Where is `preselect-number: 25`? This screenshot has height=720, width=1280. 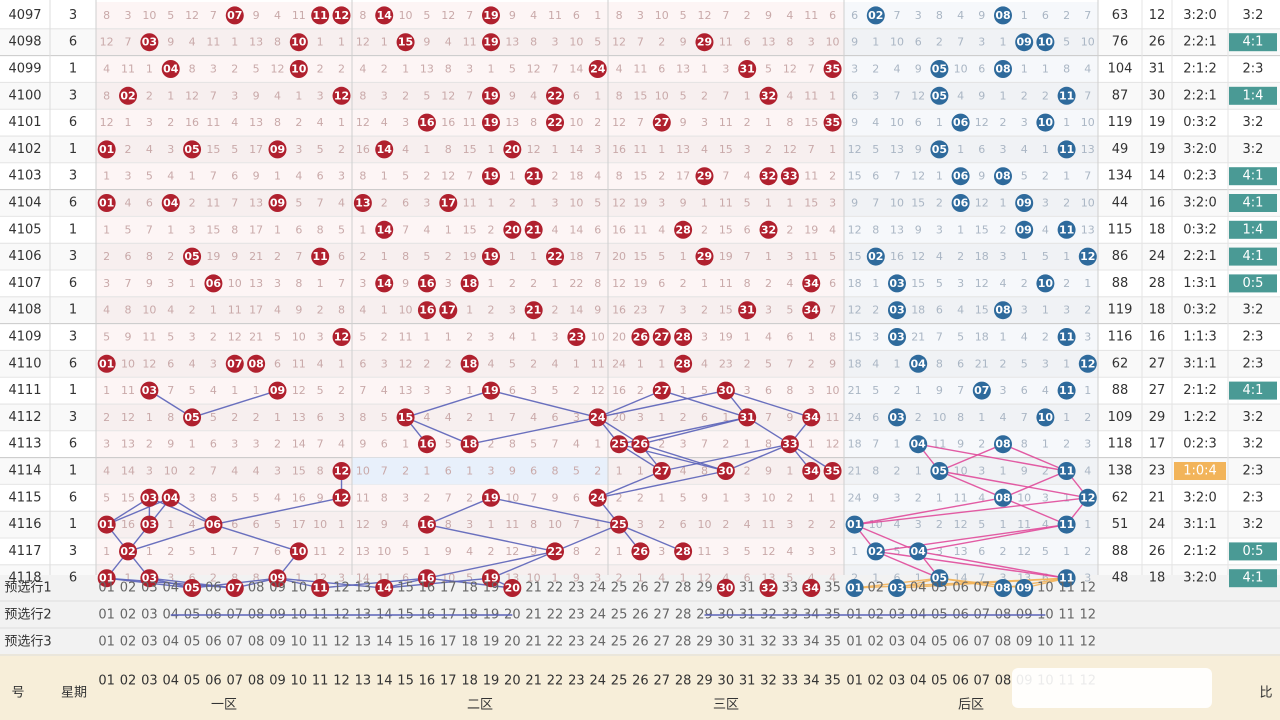 preselect-number: 25 is located at coordinates (619, 642).